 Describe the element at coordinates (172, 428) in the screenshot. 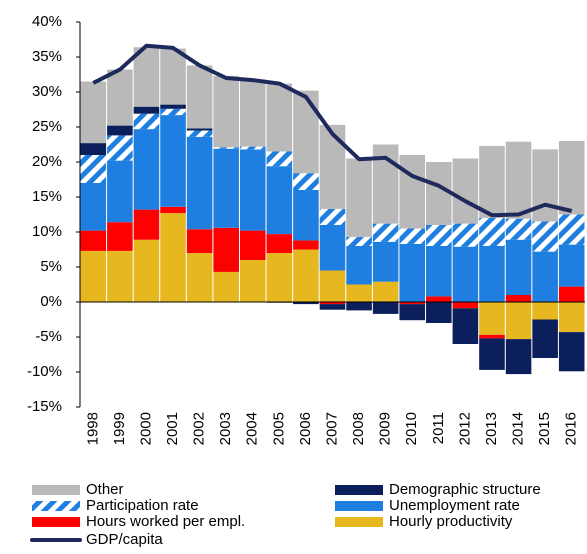

I see `x-tick-label: 2001` at that location.